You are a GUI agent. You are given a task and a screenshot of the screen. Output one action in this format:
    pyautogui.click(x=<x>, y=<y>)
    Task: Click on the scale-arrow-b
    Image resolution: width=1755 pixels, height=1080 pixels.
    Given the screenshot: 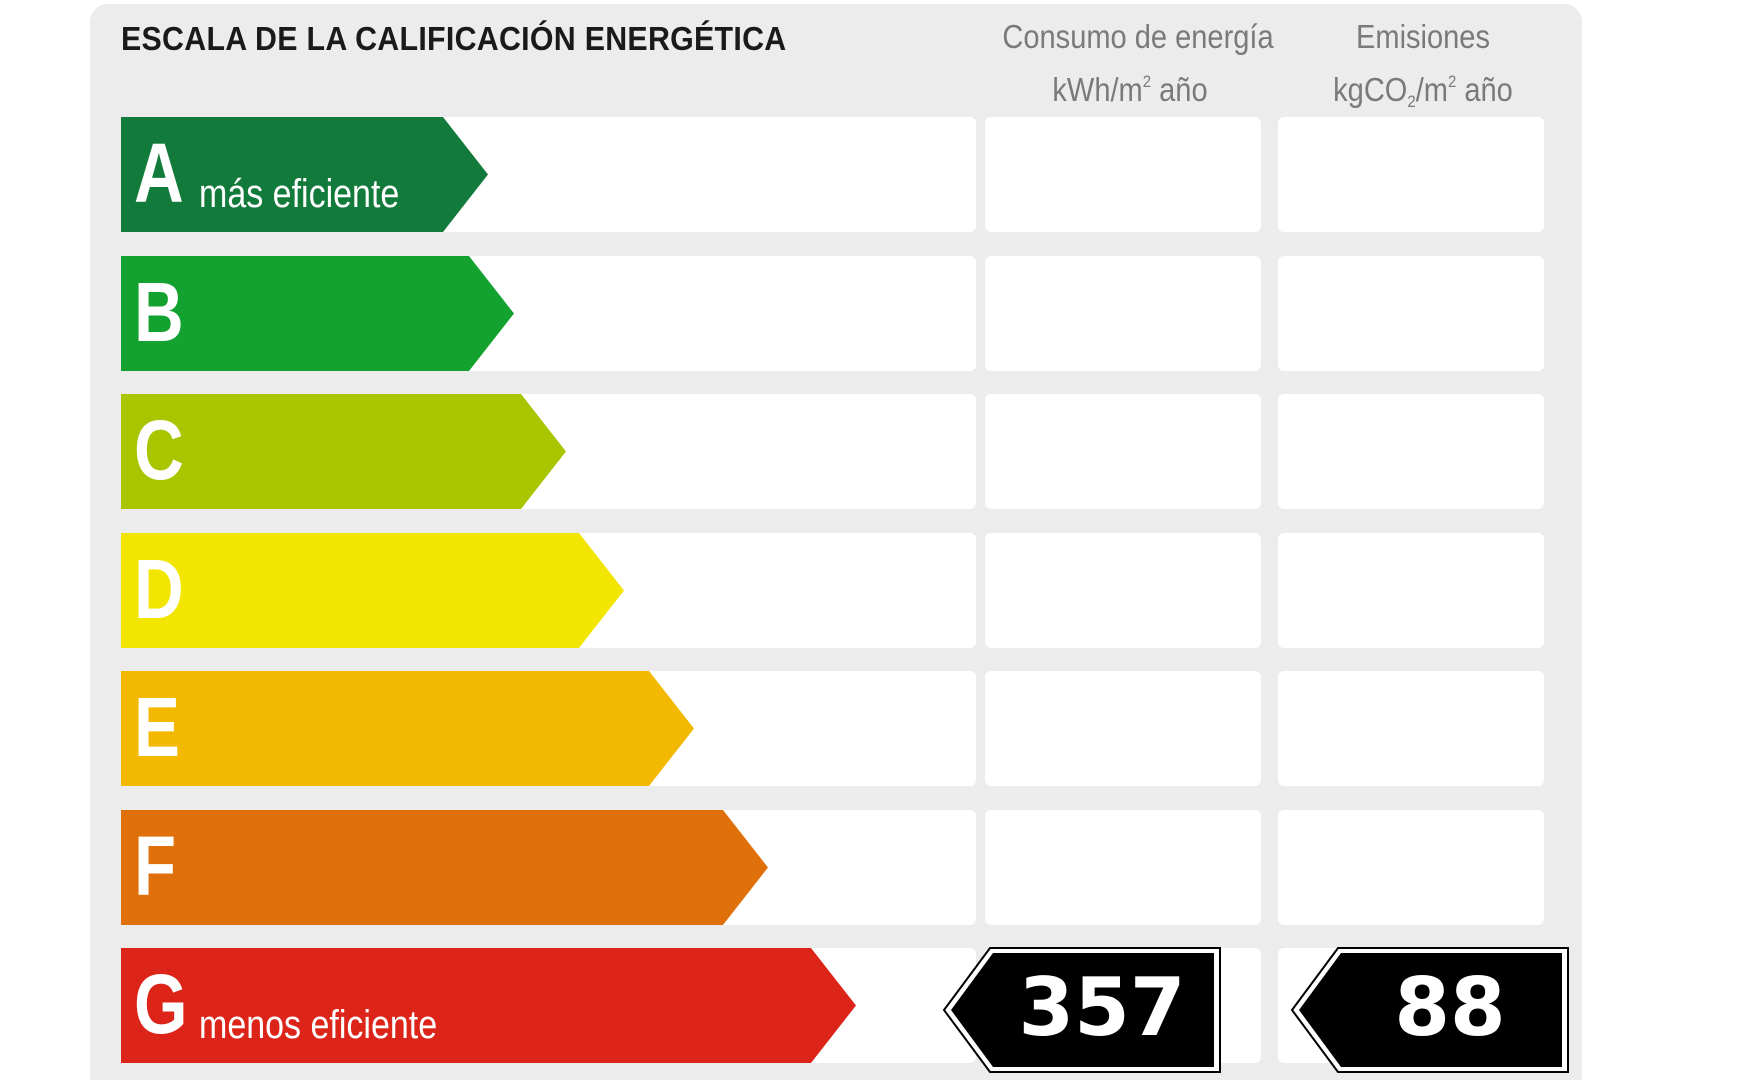 What is the action you would take?
    pyautogui.click(x=317, y=313)
    